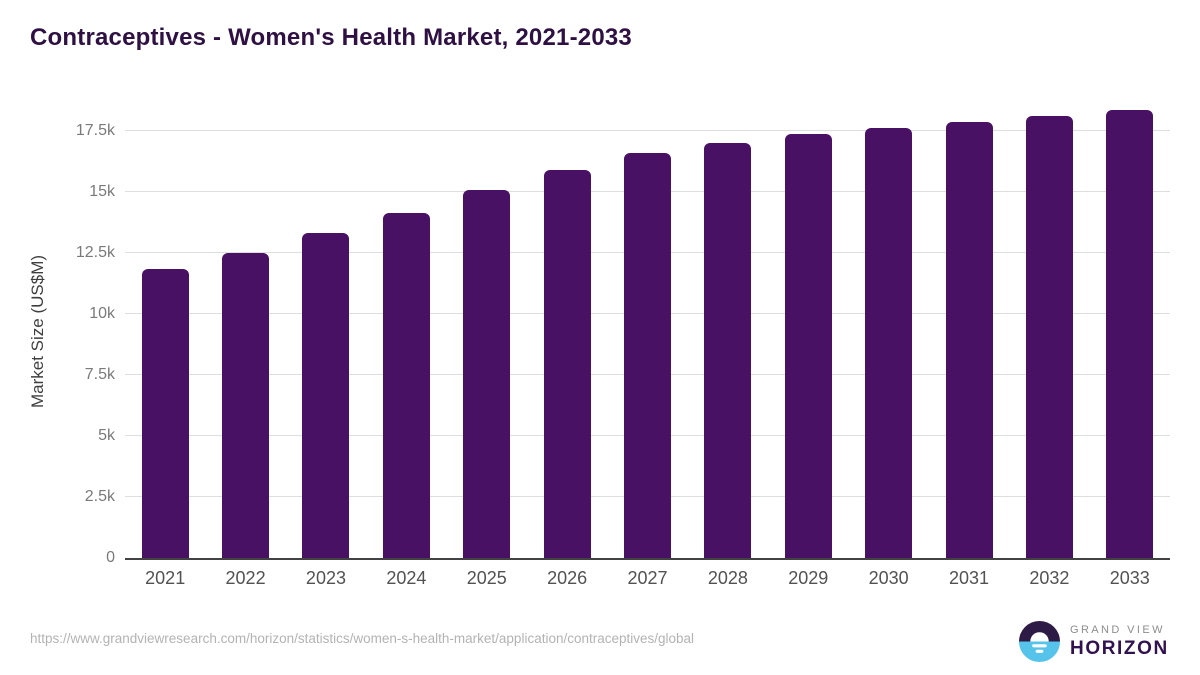  Describe the element at coordinates (1049, 337) in the screenshot. I see `bar-2032` at that location.